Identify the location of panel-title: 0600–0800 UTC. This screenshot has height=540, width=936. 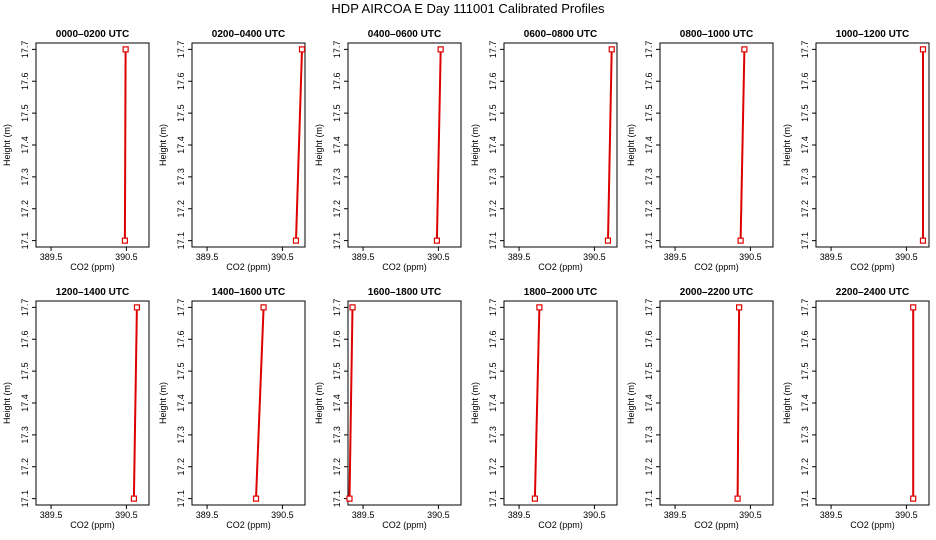
(560, 34).